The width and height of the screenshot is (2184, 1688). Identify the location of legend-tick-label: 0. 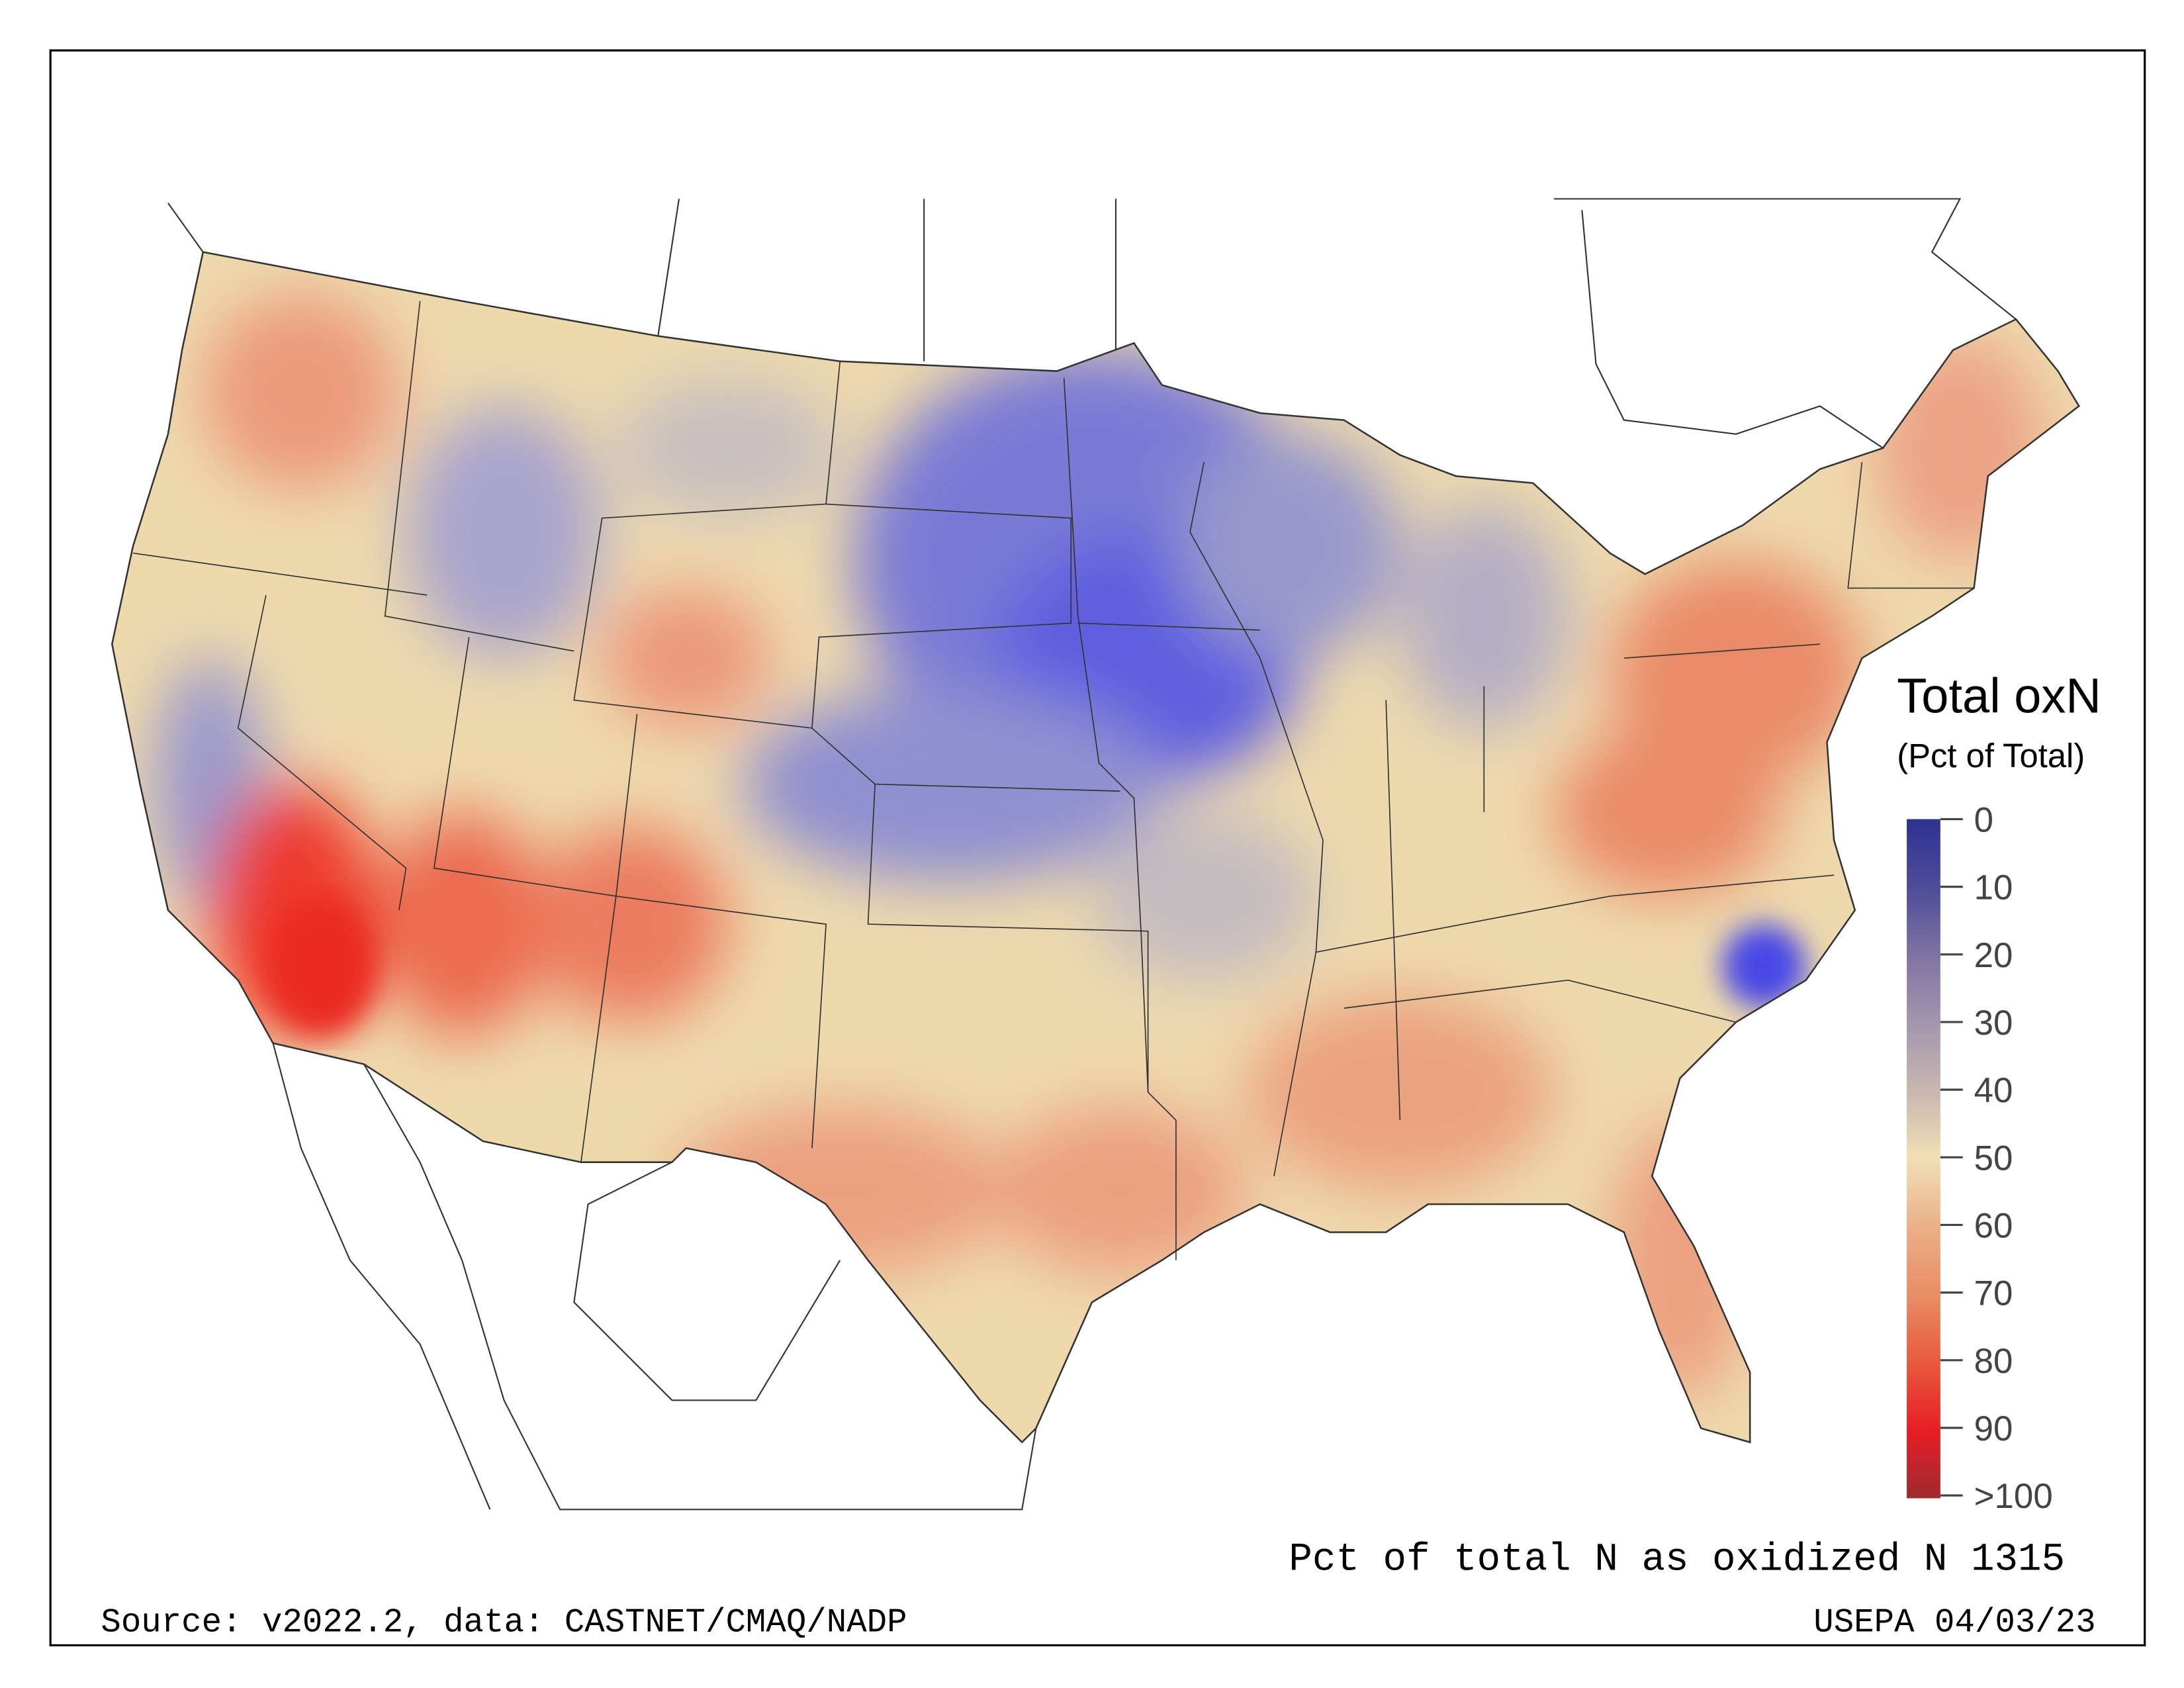
(1983, 819).